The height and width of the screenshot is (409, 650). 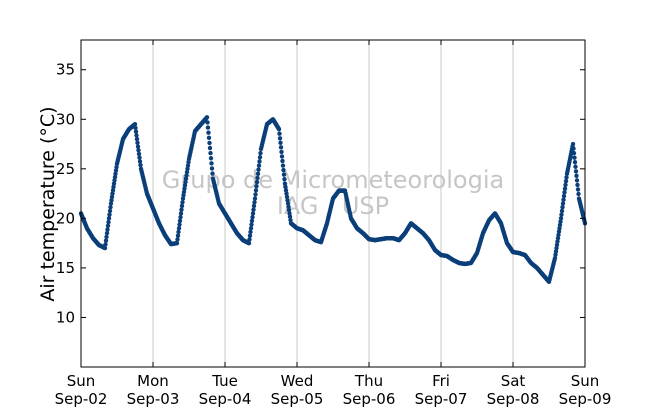 I want to click on y-tick-label-10: 10, so click(x=65, y=317).